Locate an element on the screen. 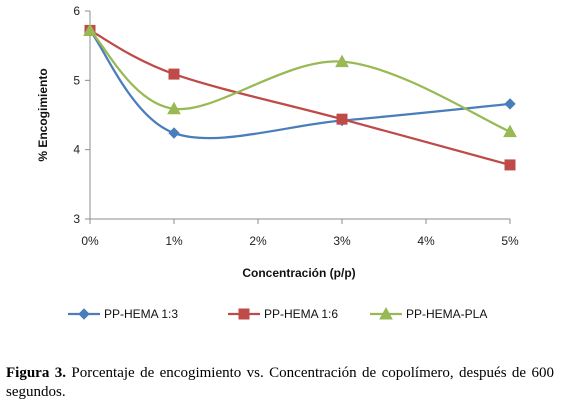 Image resolution: width=564 pixels, height=416 pixels. legend: PP-HEMA 1:3 PP-HEMA 1:6 PP-HEMA-PLA is located at coordinates (277, 313).